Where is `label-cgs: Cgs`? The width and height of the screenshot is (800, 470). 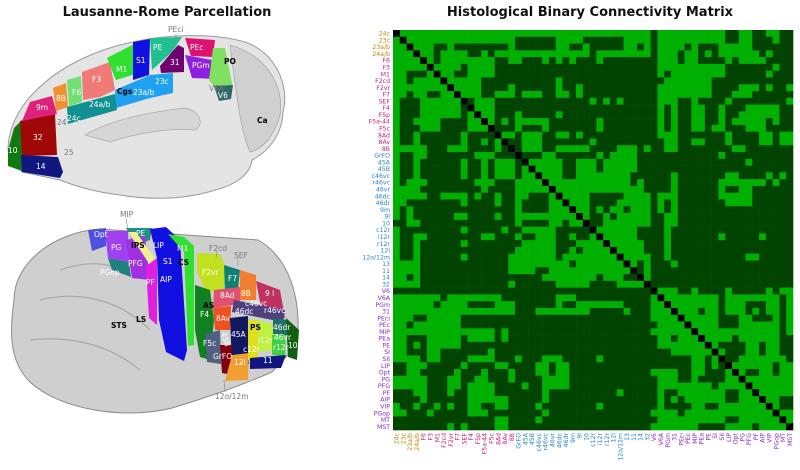
label-cgs: Cgs is located at coordinates (125, 91).